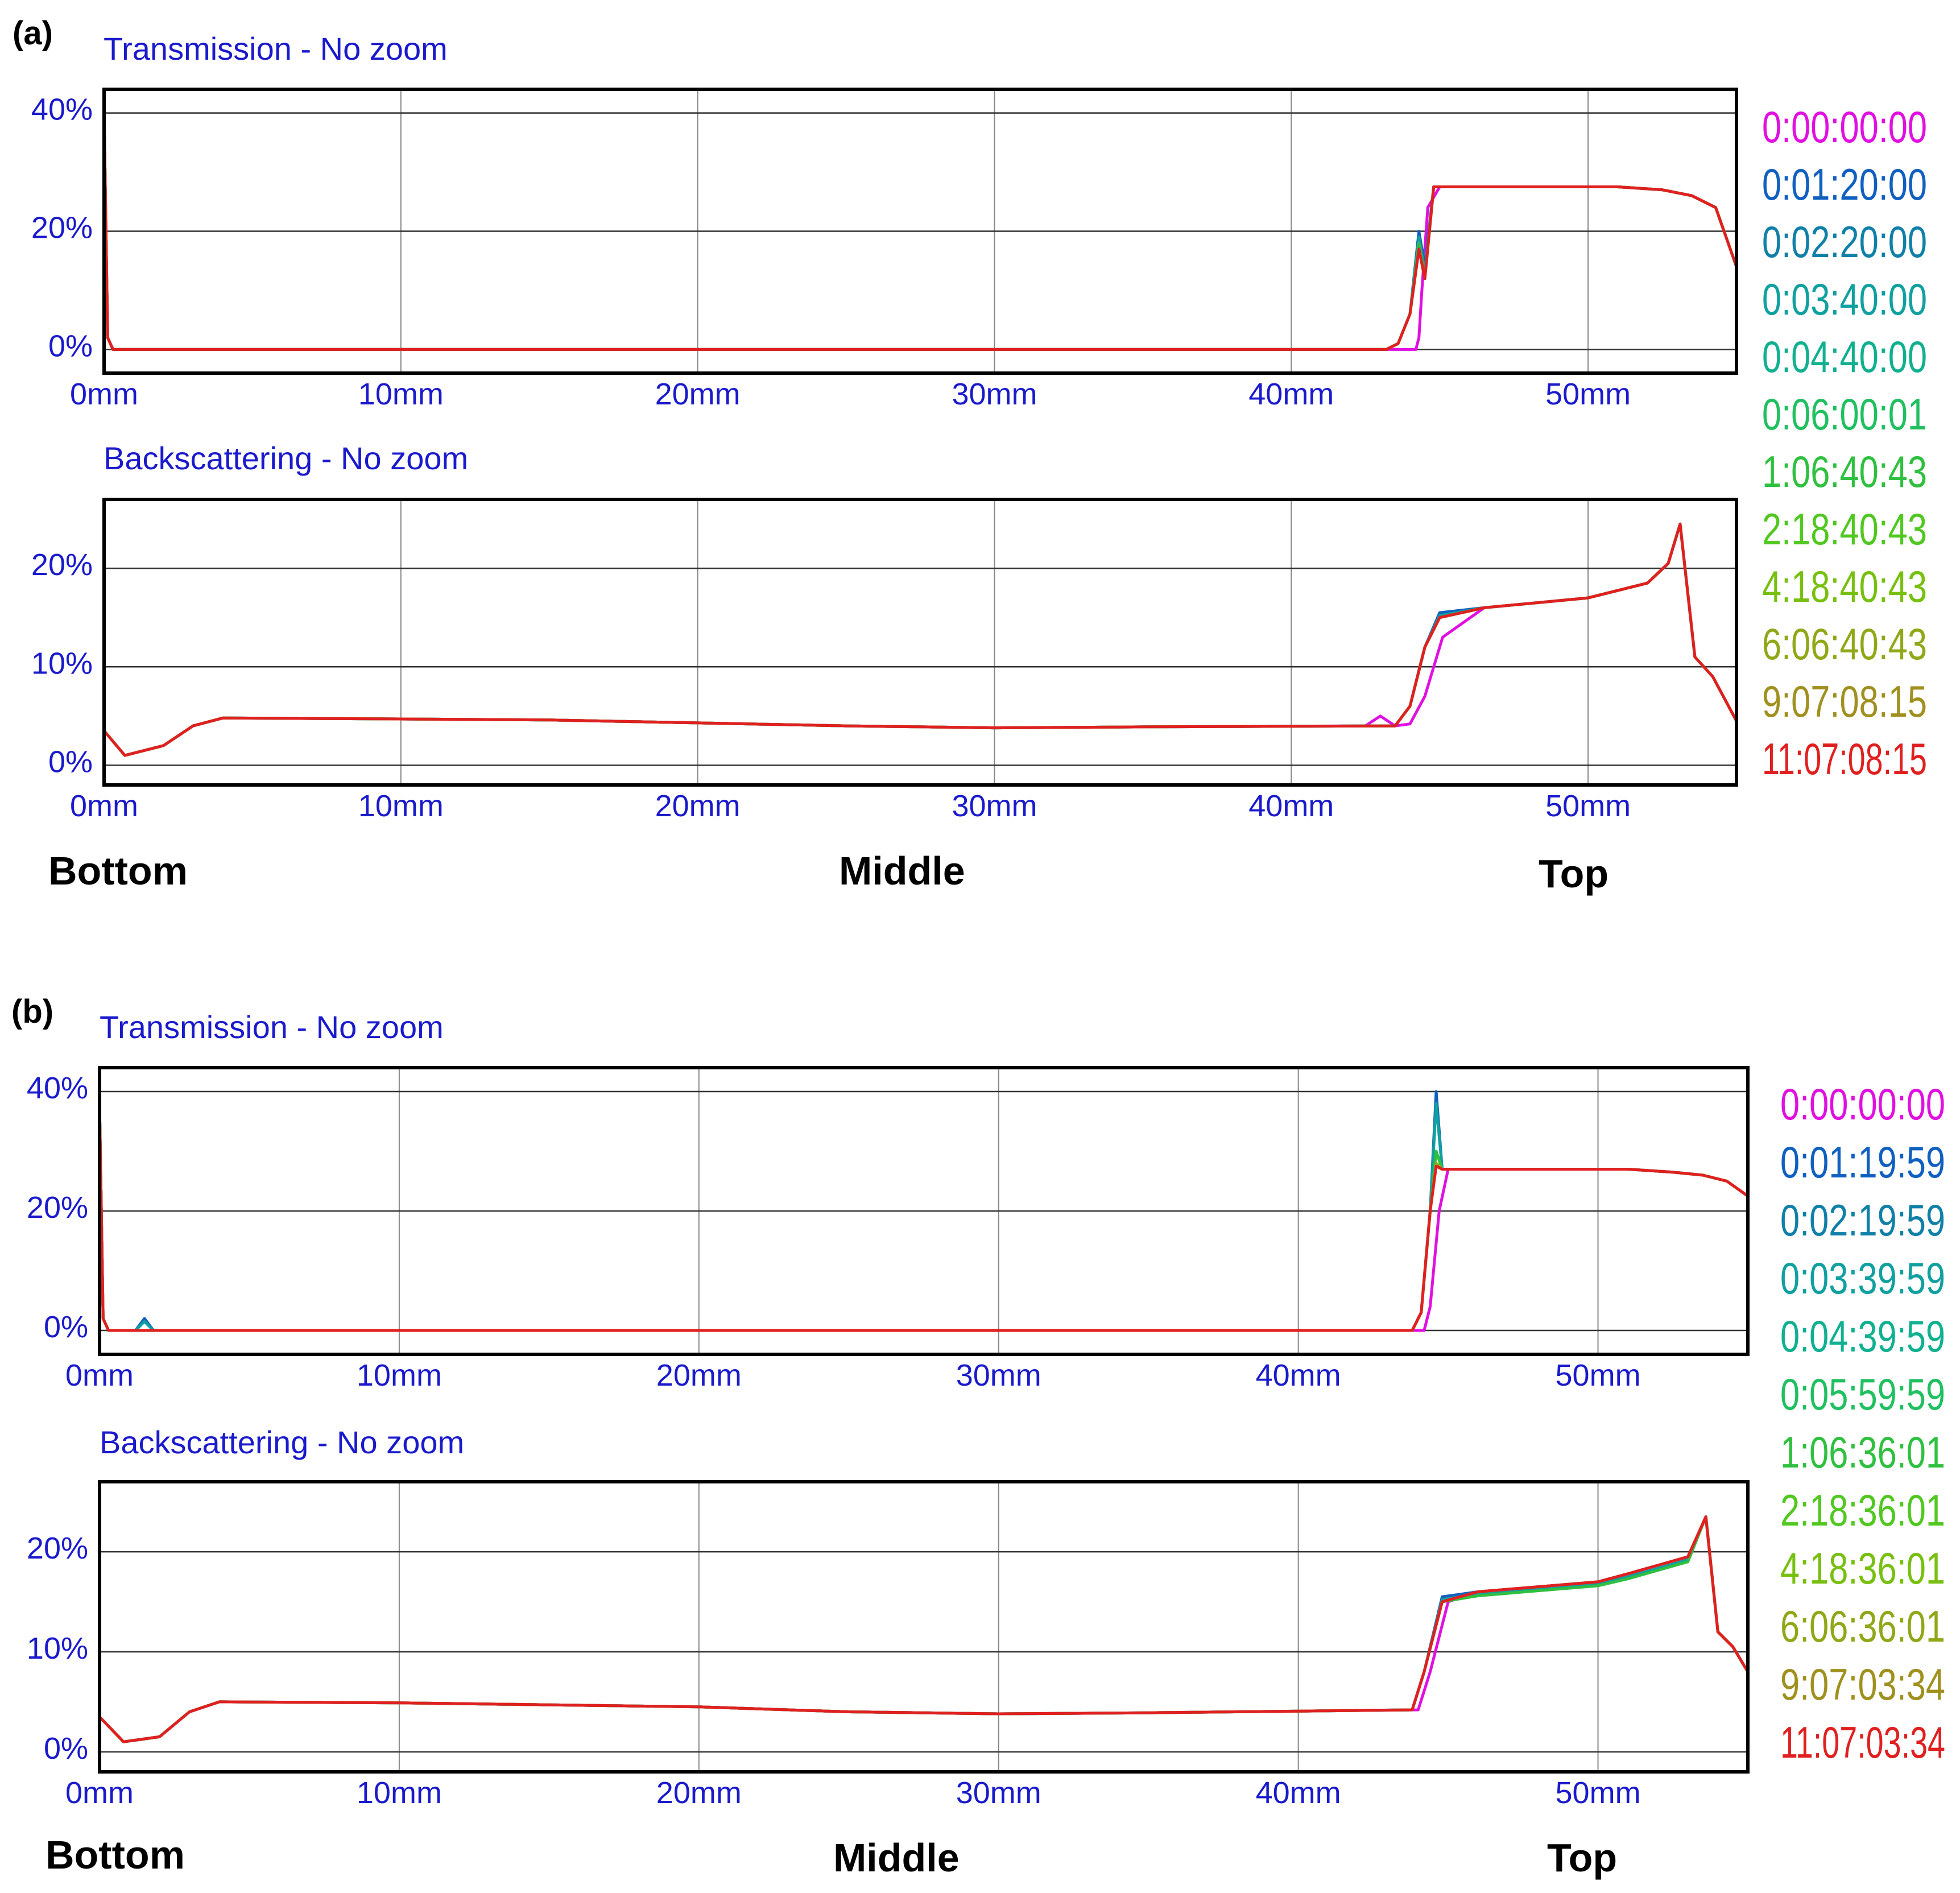 Image resolution: width=1960 pixels, height=1893 pixels. I want to click on plot-1: 0mm 10mm 20mm 30mm 40mm 50mm 0% 20% 40%, so click(884, 249).